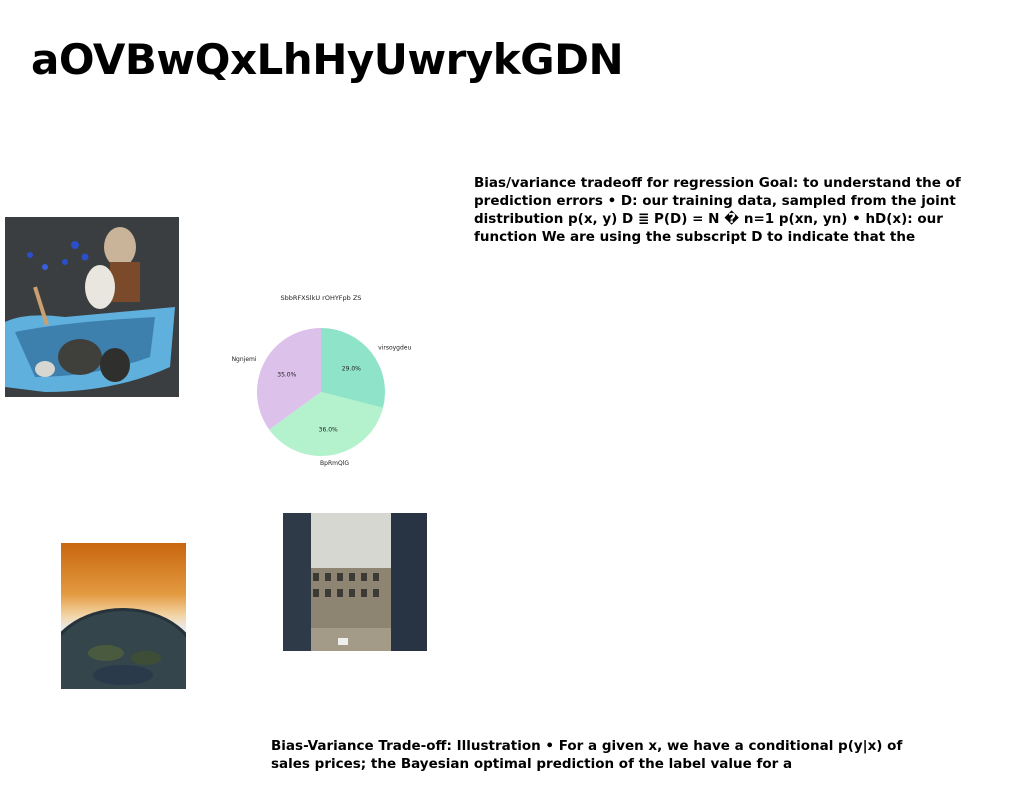 The width and height of the screenshot is (1024, 788). What do you see at coordinates (355, 582) in the screenshot?
I see `city-street-photo` at bounding box center [355, 582].